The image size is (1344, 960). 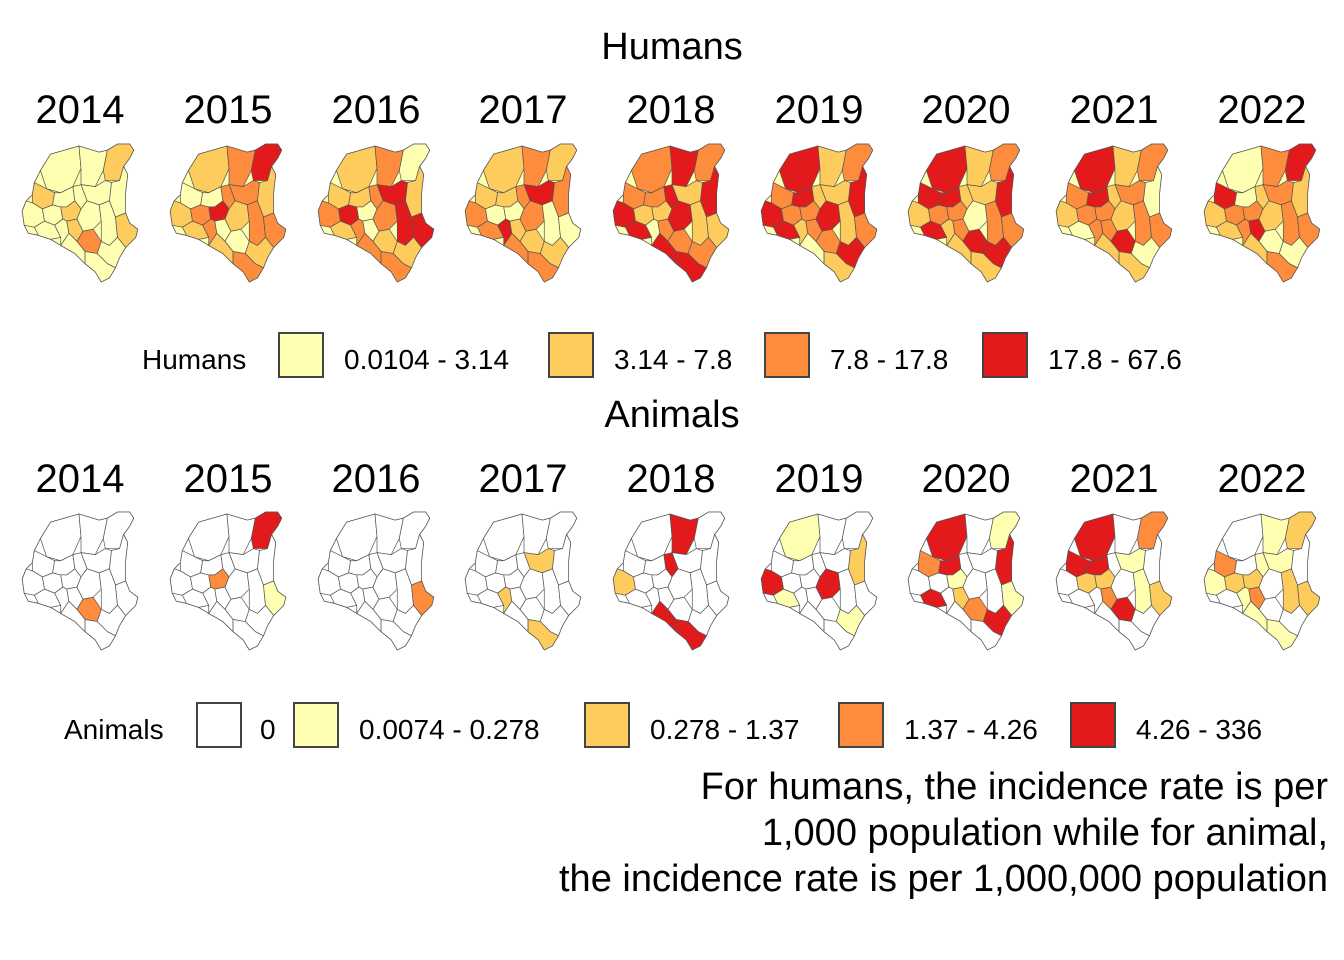 I want to click on humans-year-label: 2019, so click(x=819, y=110).